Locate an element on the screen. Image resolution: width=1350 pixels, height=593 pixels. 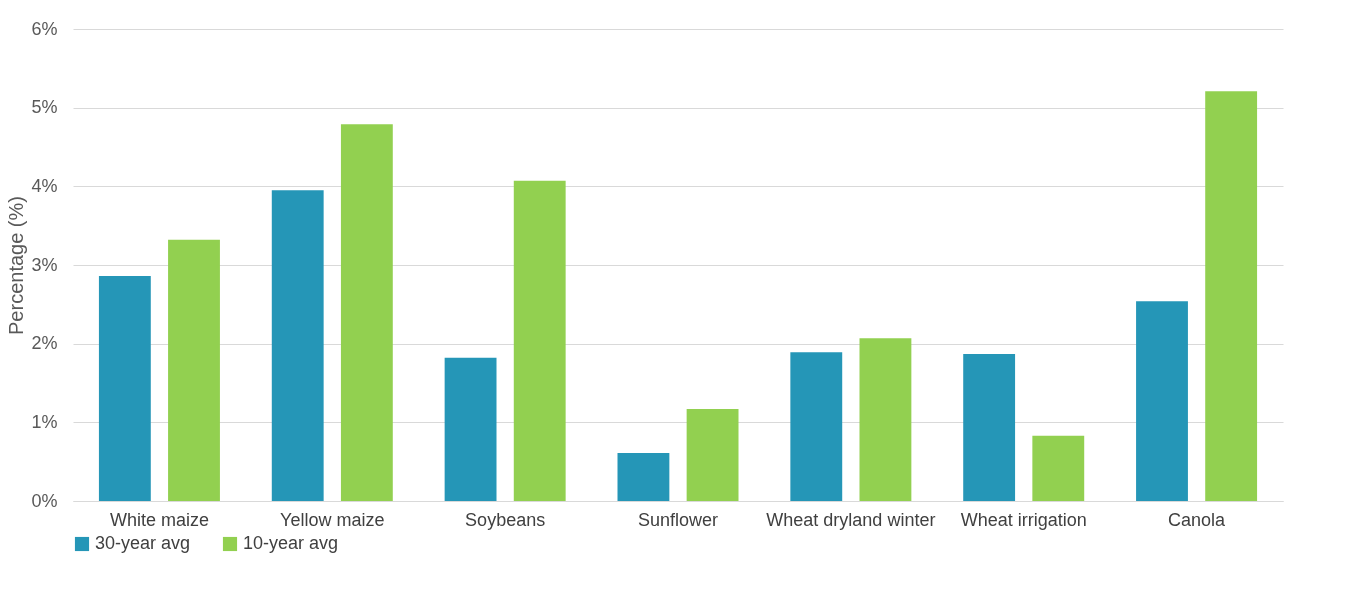
x-tick-label: Canola is located at coordinates (1197, 519).